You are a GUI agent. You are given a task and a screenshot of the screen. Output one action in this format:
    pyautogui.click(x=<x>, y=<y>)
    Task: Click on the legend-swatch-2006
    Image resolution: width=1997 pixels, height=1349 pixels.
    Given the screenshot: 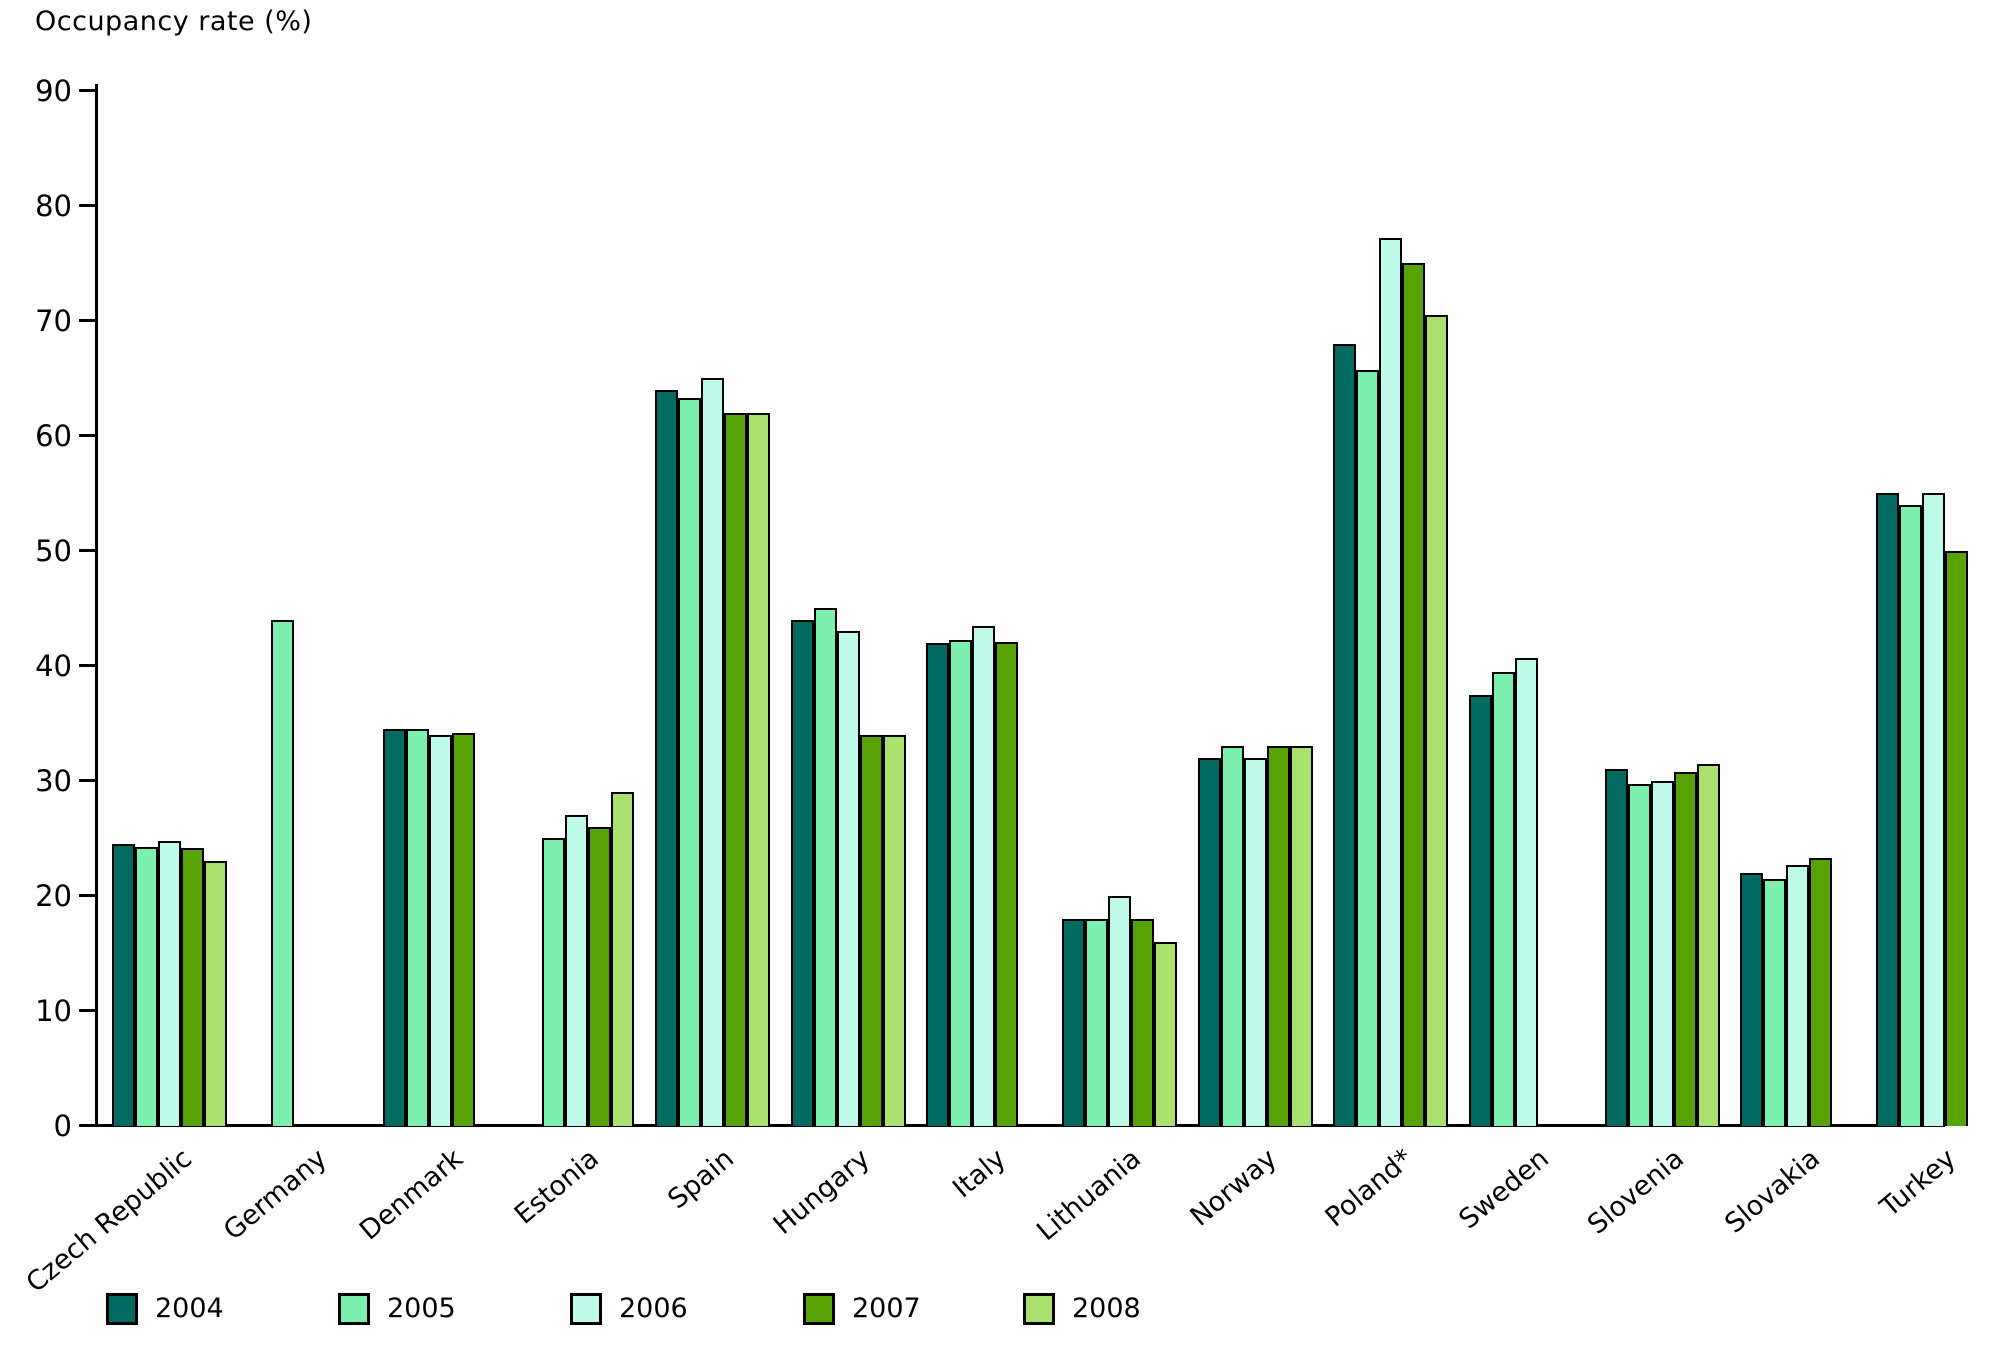 What is the action you would take?
    pyautogui.click(x=586, y=1309)
    